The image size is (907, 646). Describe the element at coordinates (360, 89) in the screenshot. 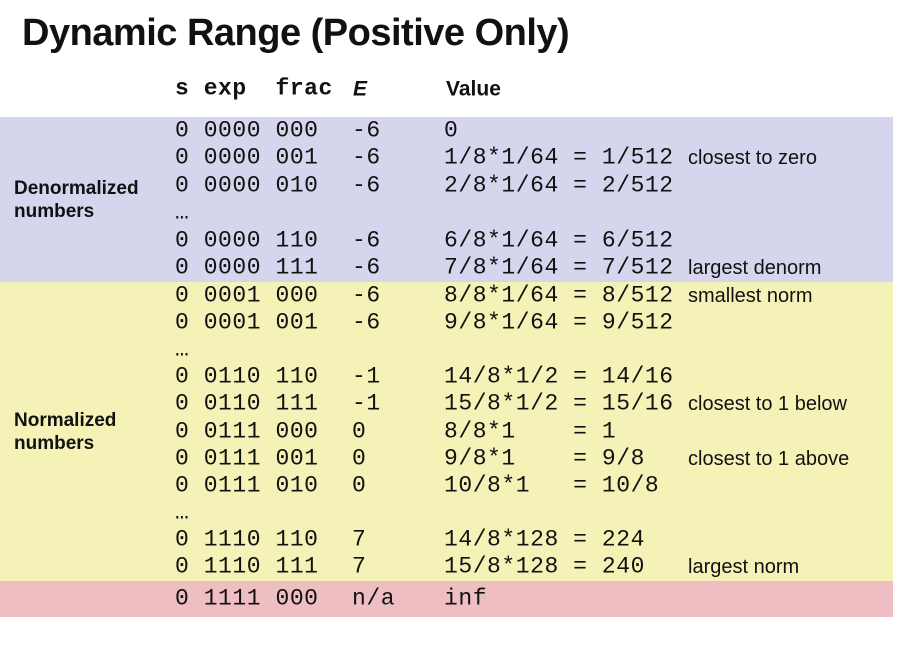

I see `header-exponent-column: E` at that location.